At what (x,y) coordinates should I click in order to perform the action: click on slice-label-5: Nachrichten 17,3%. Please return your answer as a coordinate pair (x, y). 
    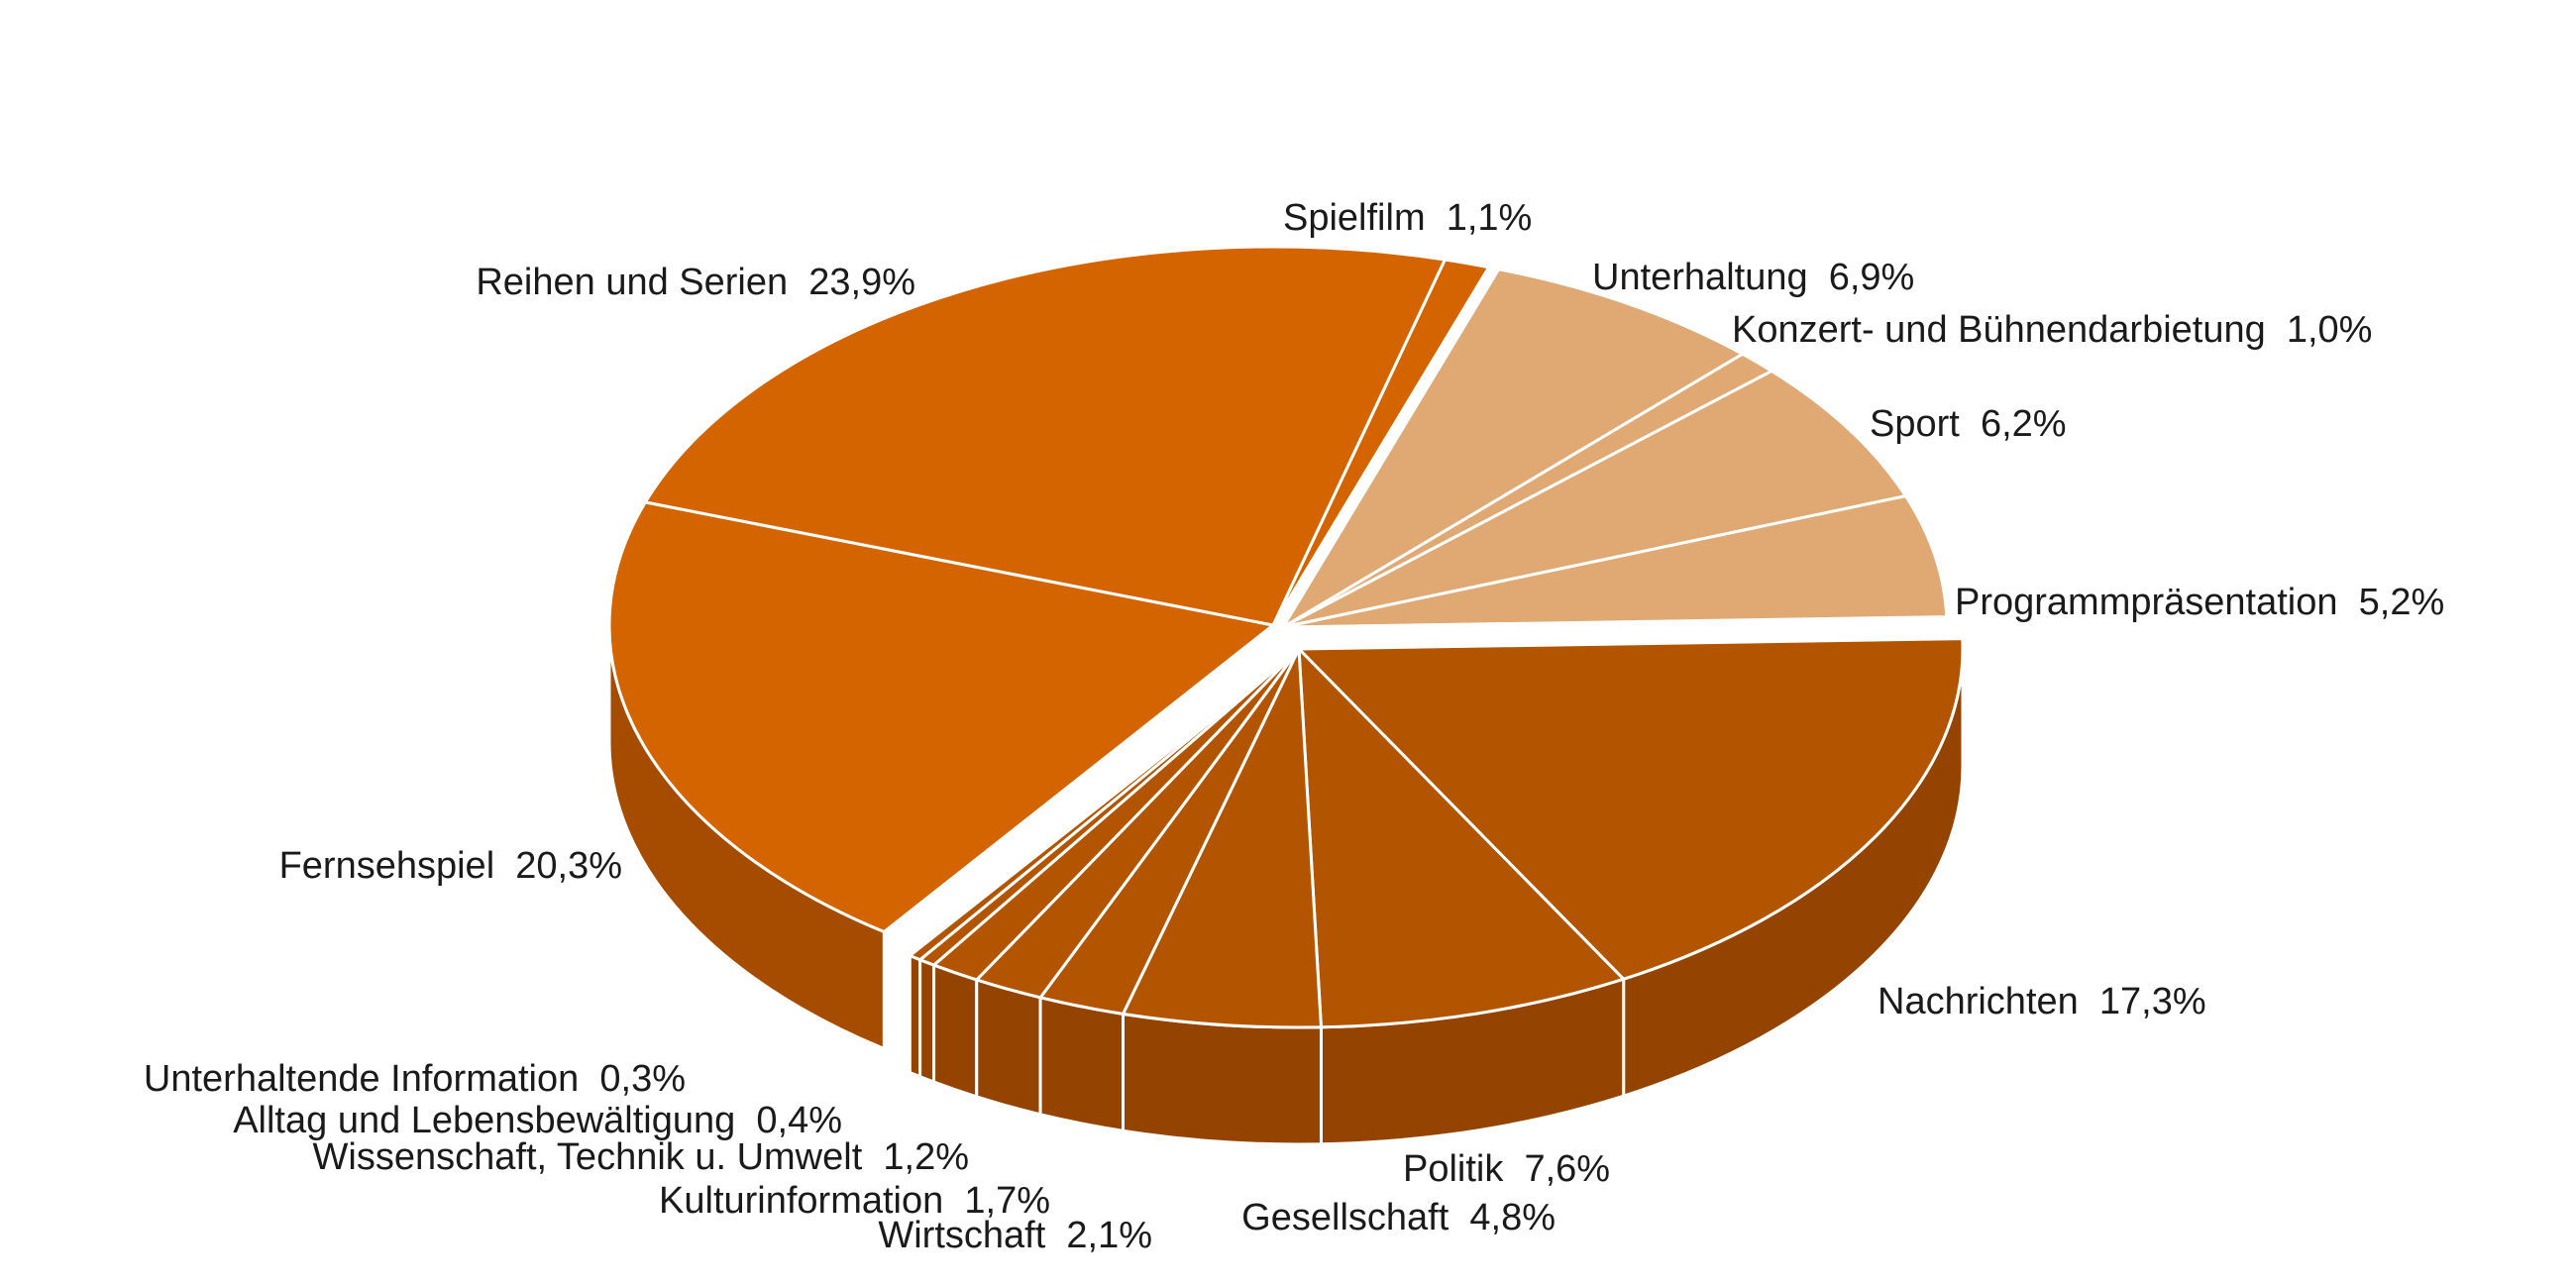
    Looking at the image, I should click on (2042, 1001).